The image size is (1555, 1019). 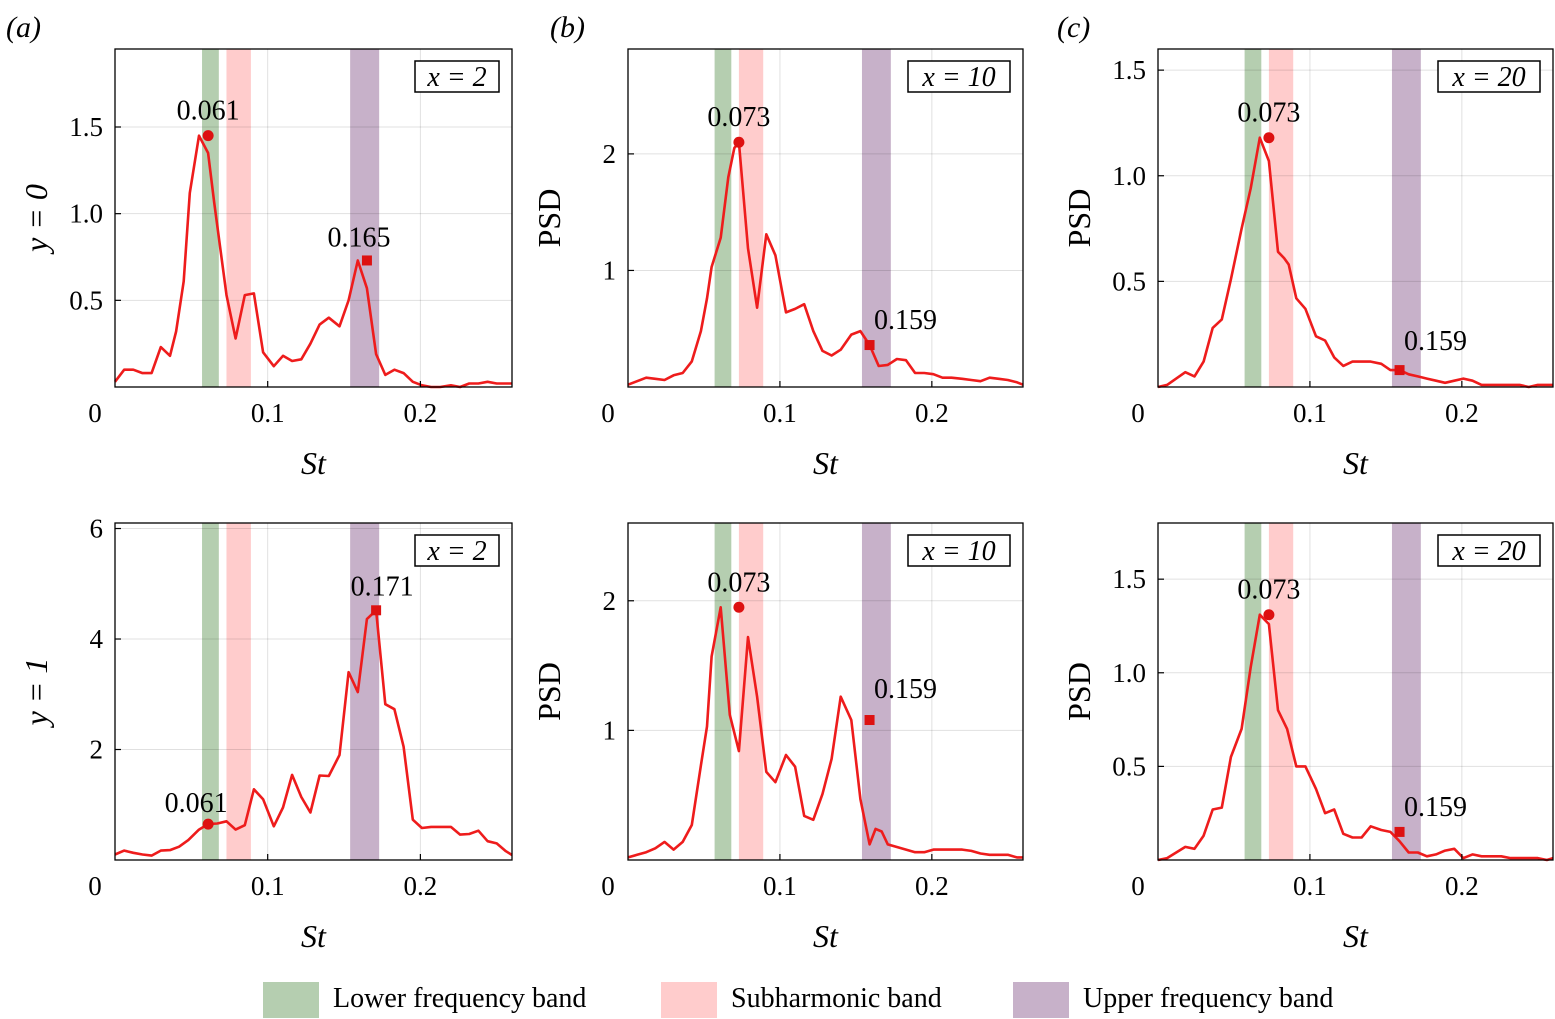 I want to click on y-axis-label-c1: PSD, so click(x=1079, y=218).